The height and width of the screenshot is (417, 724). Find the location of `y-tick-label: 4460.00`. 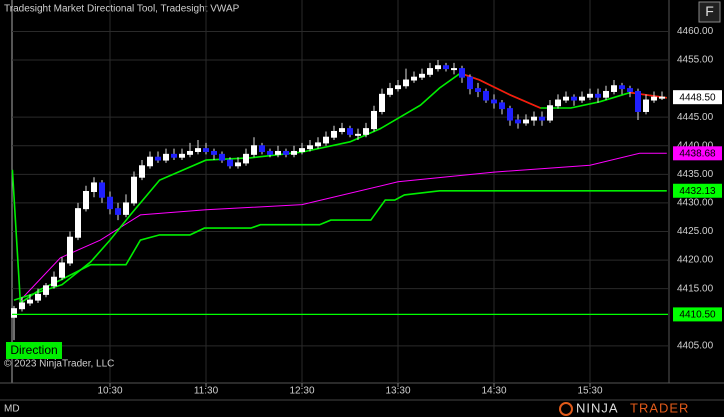

y-tick-label: 4460.00 is located at coordinates (695, 31).